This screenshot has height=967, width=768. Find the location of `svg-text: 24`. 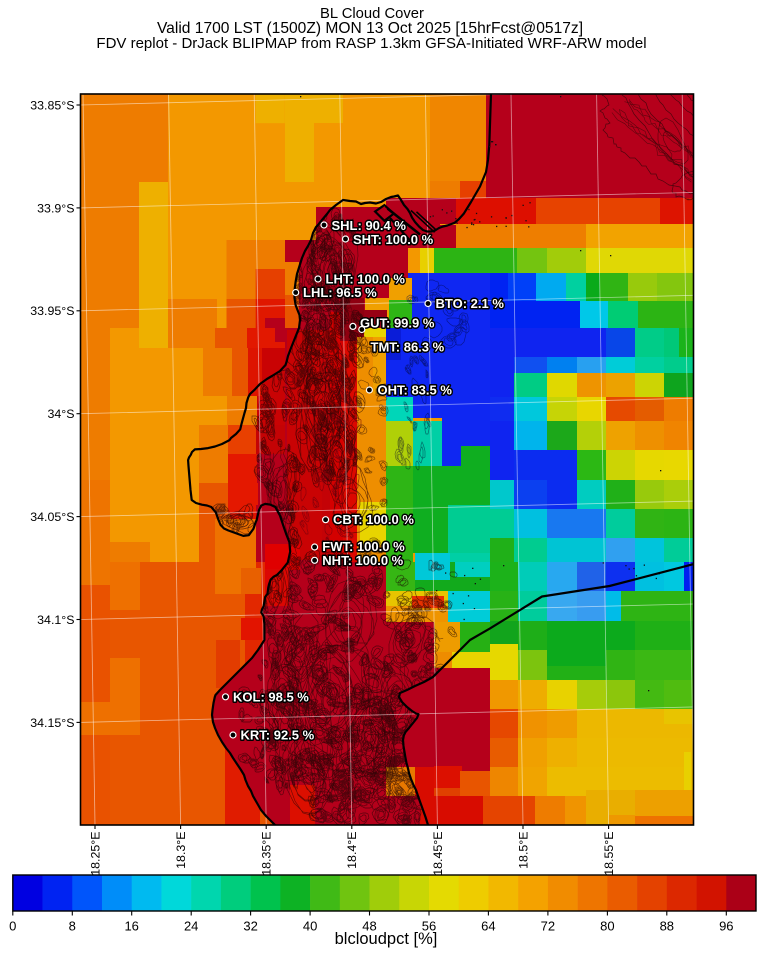

svg-text: 24 is located at coordinates (191, 926).